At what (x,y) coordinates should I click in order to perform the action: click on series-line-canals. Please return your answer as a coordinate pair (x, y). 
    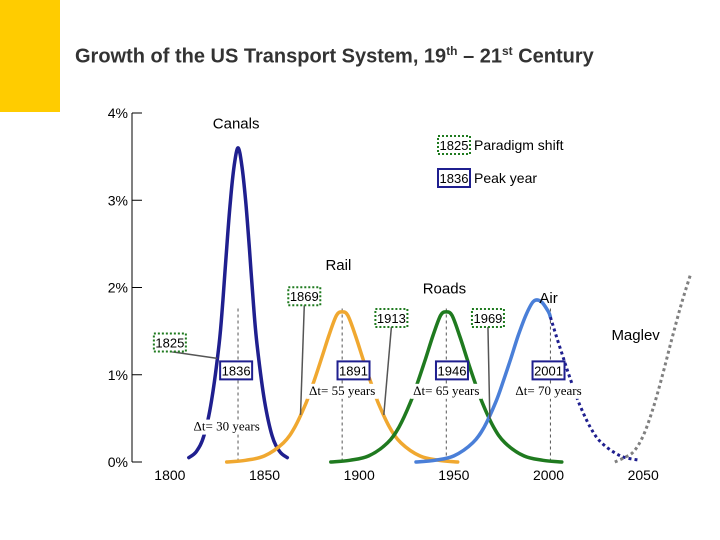
    Looking at the image, I should click on (238, 303).